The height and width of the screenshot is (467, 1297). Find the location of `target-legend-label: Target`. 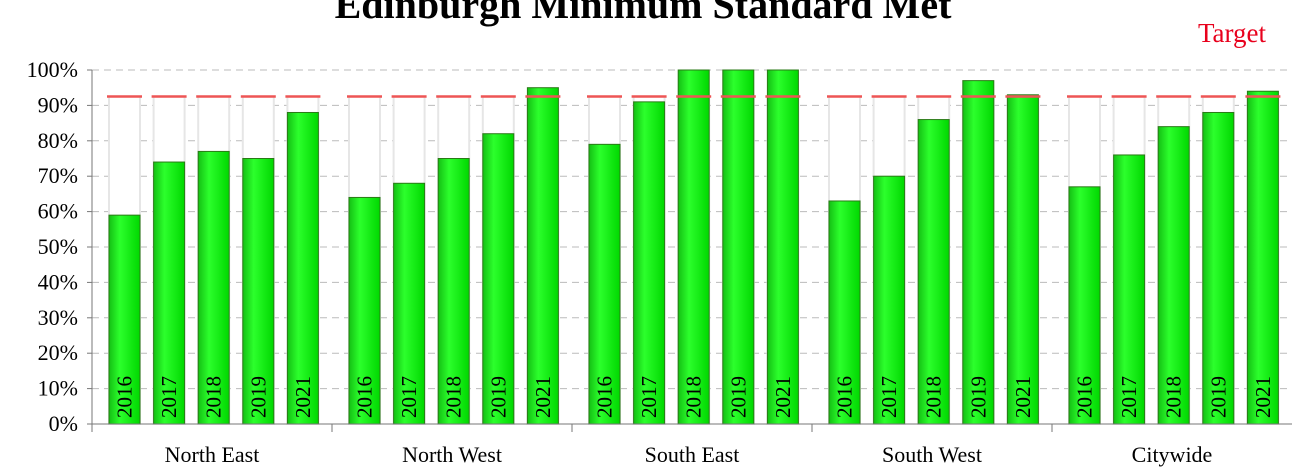

target-legend-label: Target is located at coordinates (1232, 33).